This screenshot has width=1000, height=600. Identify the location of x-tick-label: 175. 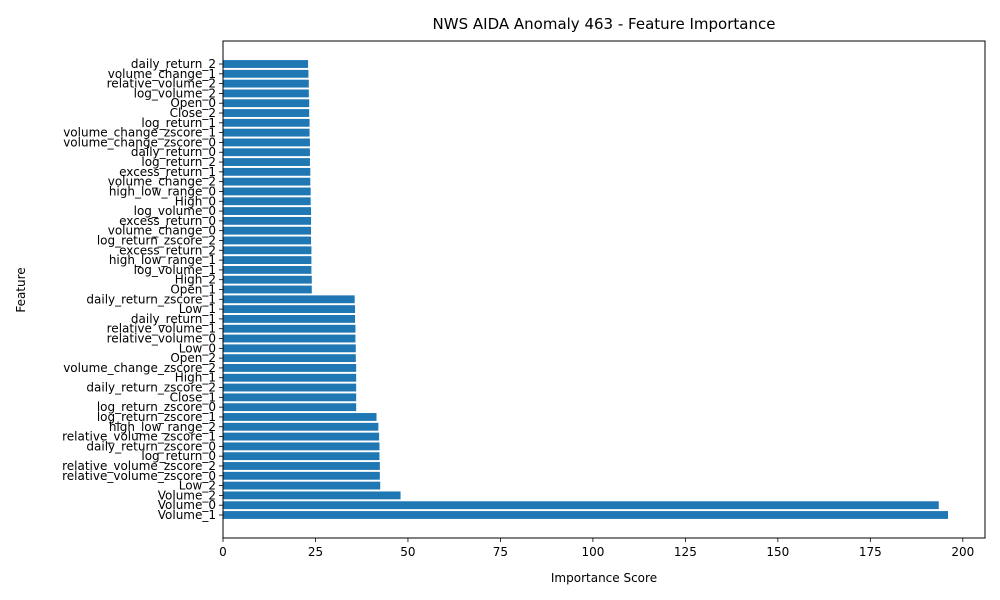
(870, 552).